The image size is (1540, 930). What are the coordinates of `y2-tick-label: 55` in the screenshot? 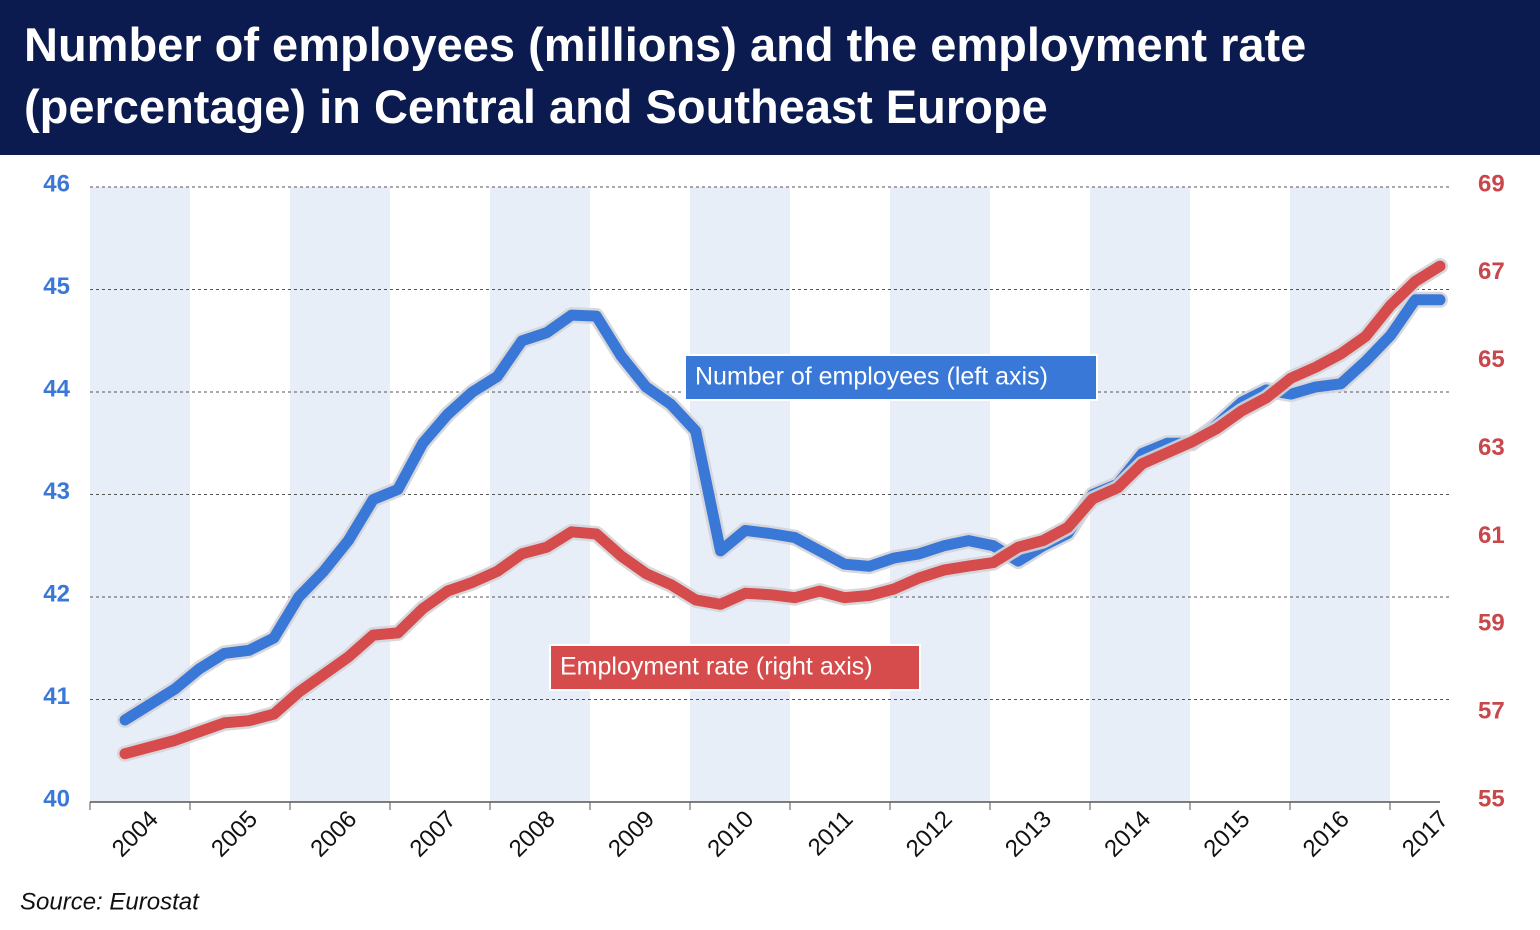 It's located at (1491, 798).